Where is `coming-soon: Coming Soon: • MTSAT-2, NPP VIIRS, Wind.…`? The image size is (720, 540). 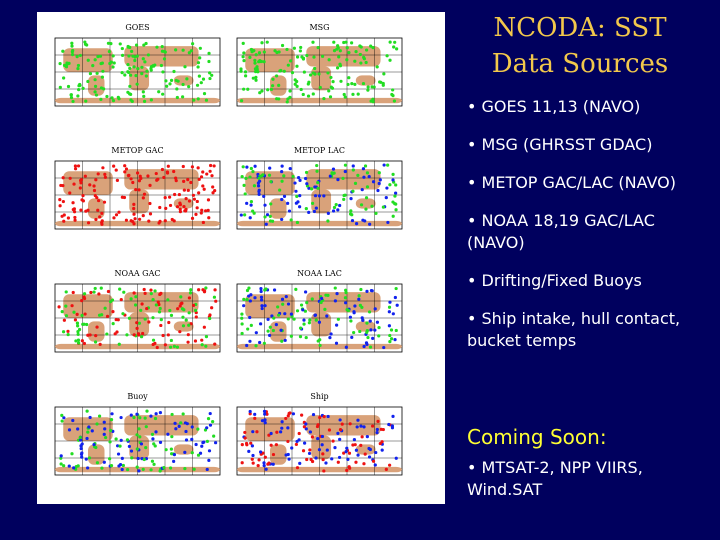 coming-soon: Coming Soon: • MTSAT-2, NPP VIIRS, Wind.… is located at coordinates (589, 463).